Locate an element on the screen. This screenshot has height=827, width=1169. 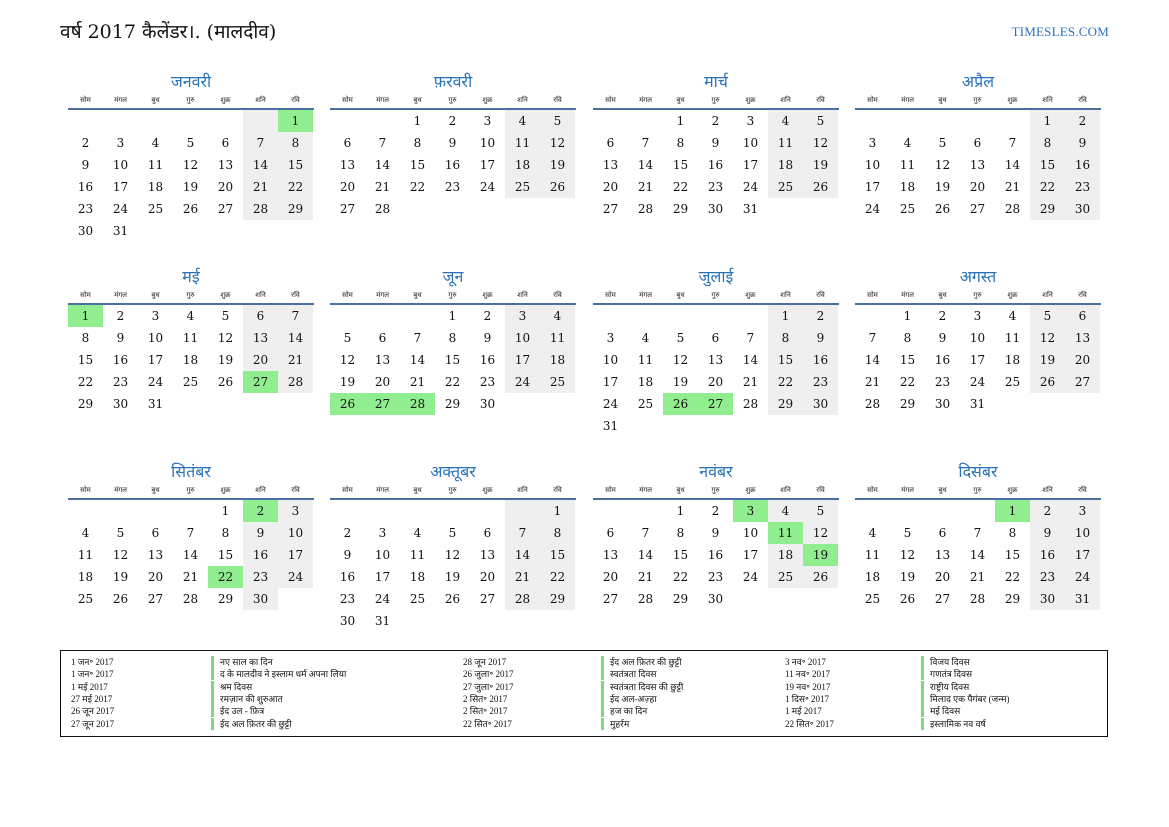
day-cell: 2 is located at coordinates (715, 511).